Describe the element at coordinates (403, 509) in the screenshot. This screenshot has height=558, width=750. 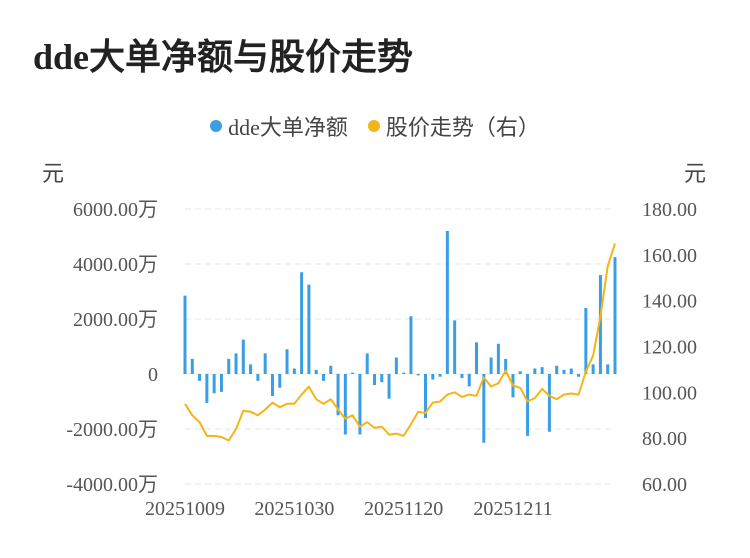
I see `x-tick-label: 20251120` at that location.